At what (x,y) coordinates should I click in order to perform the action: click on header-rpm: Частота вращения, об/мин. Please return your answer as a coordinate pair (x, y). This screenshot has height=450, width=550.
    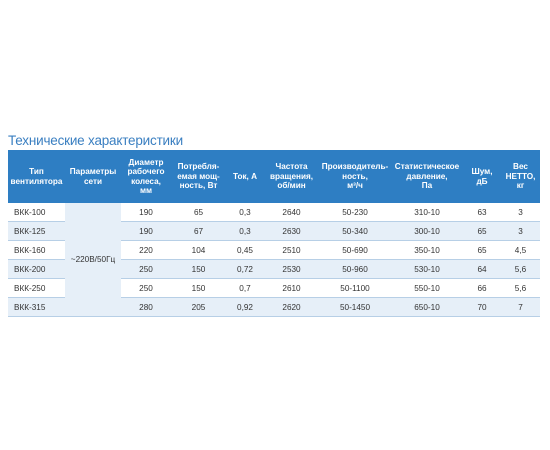
    Looking at the image, I should click on (291, 176).